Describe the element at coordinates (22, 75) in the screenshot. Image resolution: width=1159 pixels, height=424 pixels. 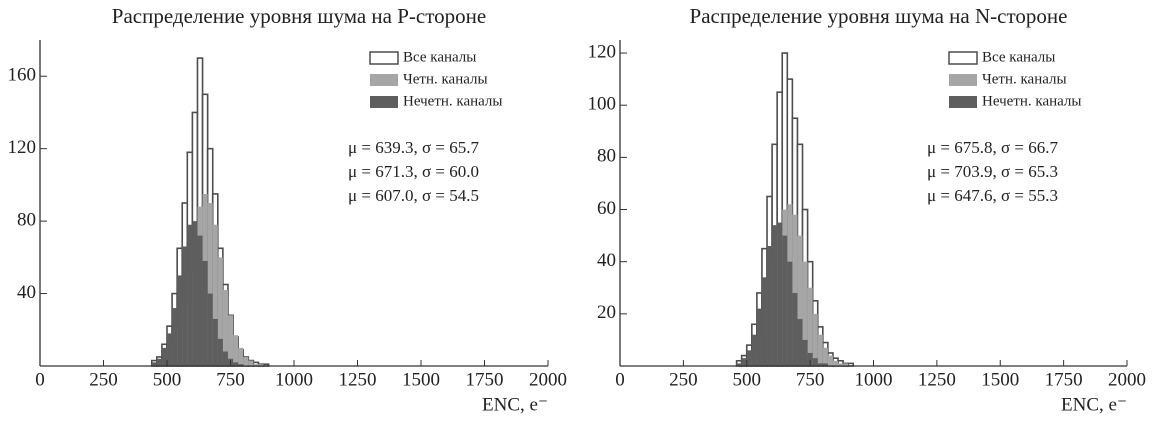
I see `y-tick-label: 160` at that location.